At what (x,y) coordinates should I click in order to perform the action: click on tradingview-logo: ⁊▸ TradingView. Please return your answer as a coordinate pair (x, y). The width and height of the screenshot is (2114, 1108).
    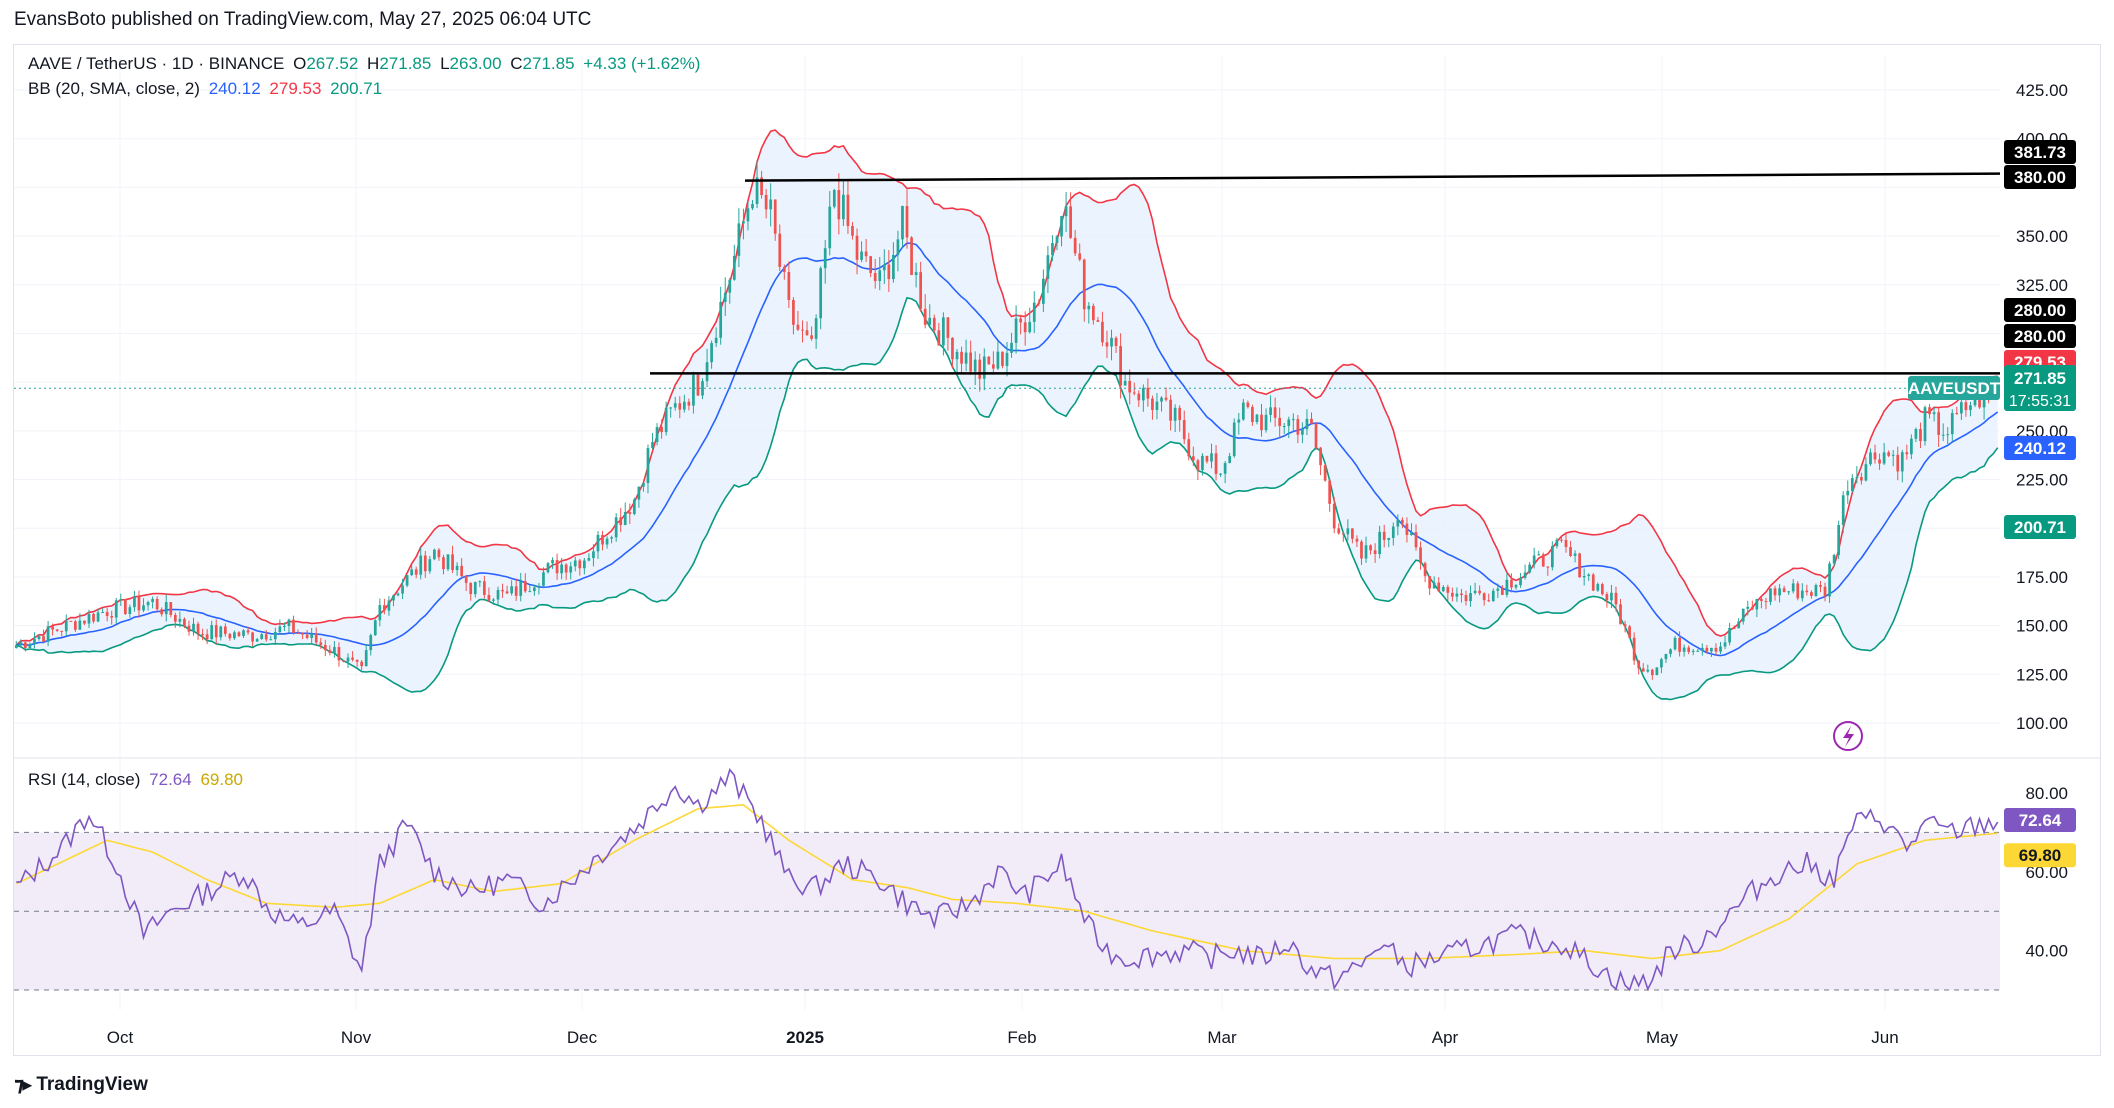
    Looking at the image, I should click on (81, 1084).